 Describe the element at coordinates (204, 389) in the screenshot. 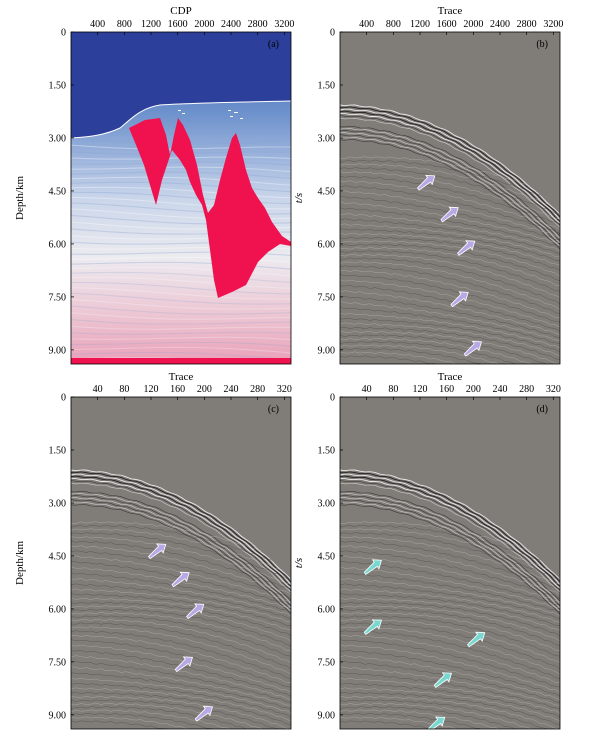

I see `x-tick-label: 200` at that location.